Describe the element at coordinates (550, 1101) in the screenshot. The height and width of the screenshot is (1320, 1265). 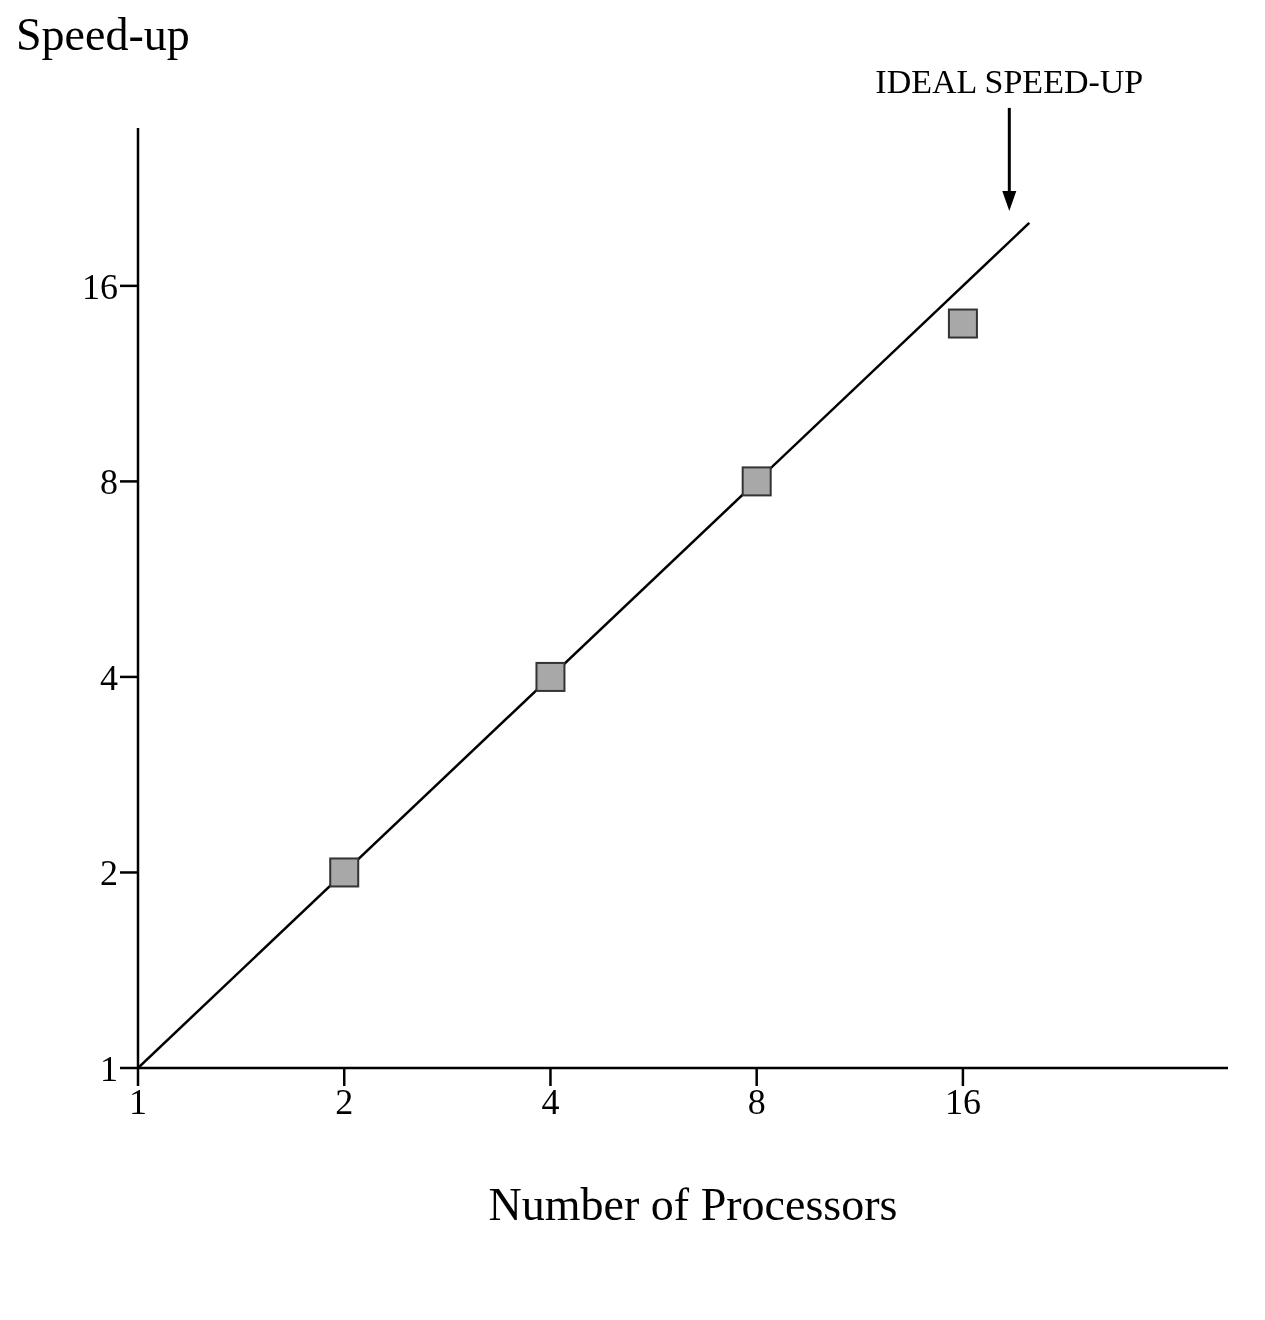
I see `x-tick-label: 4` at that location.